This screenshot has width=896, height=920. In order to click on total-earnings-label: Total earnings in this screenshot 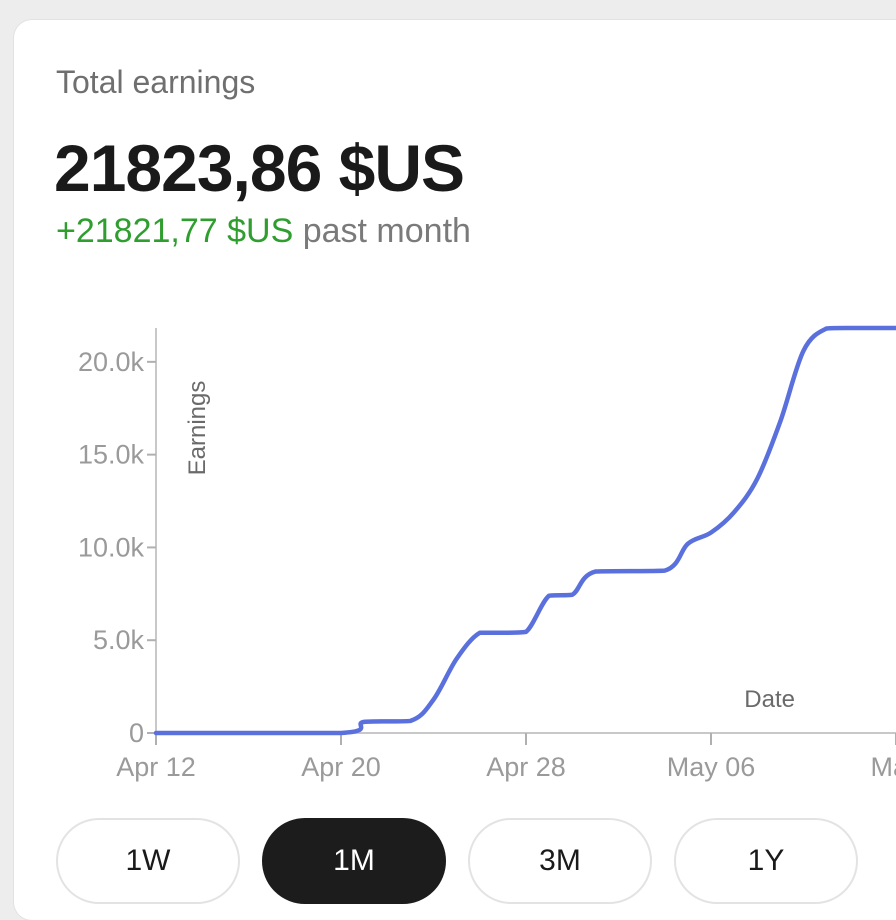, I will do `click(156, 82)`.